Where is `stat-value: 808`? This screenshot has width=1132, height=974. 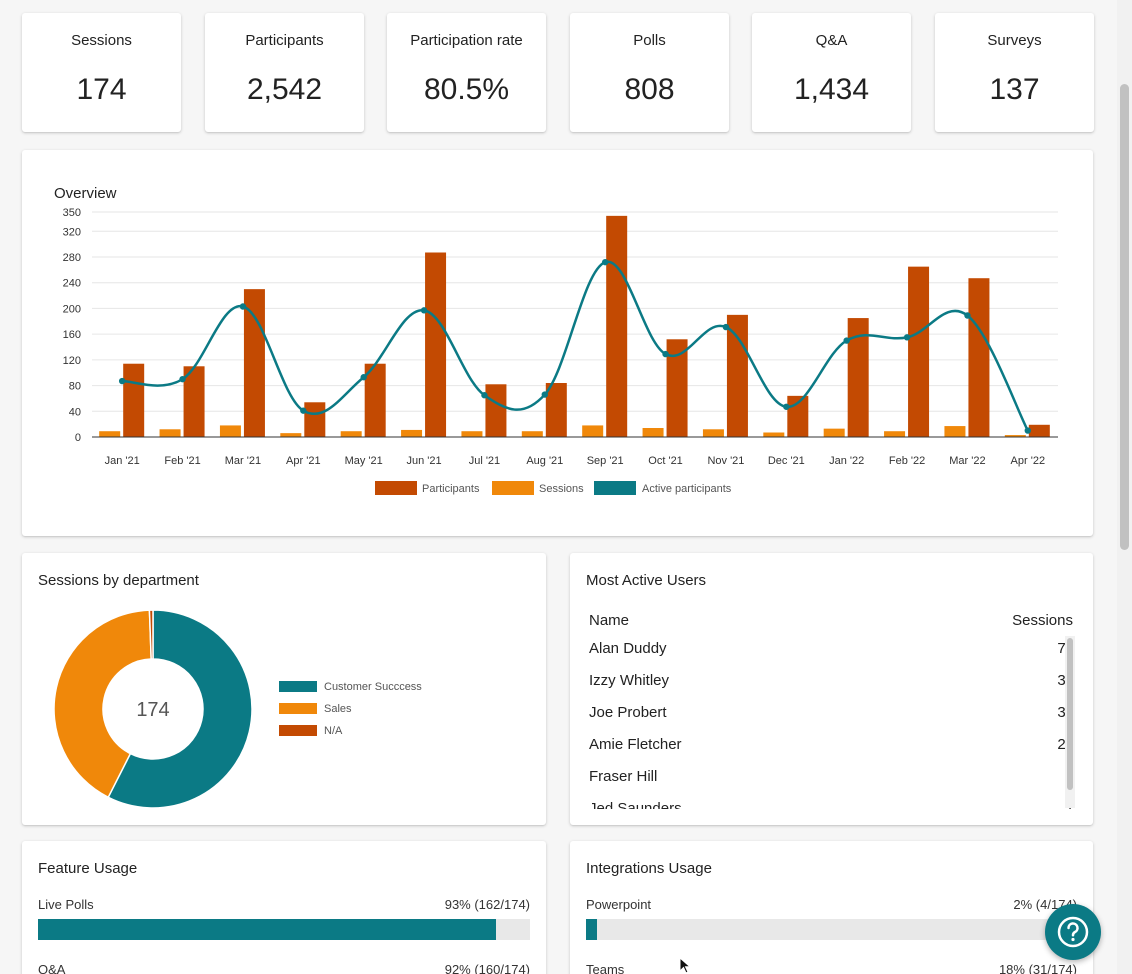
stat-value: 808 is located at coordinates (649, 89).